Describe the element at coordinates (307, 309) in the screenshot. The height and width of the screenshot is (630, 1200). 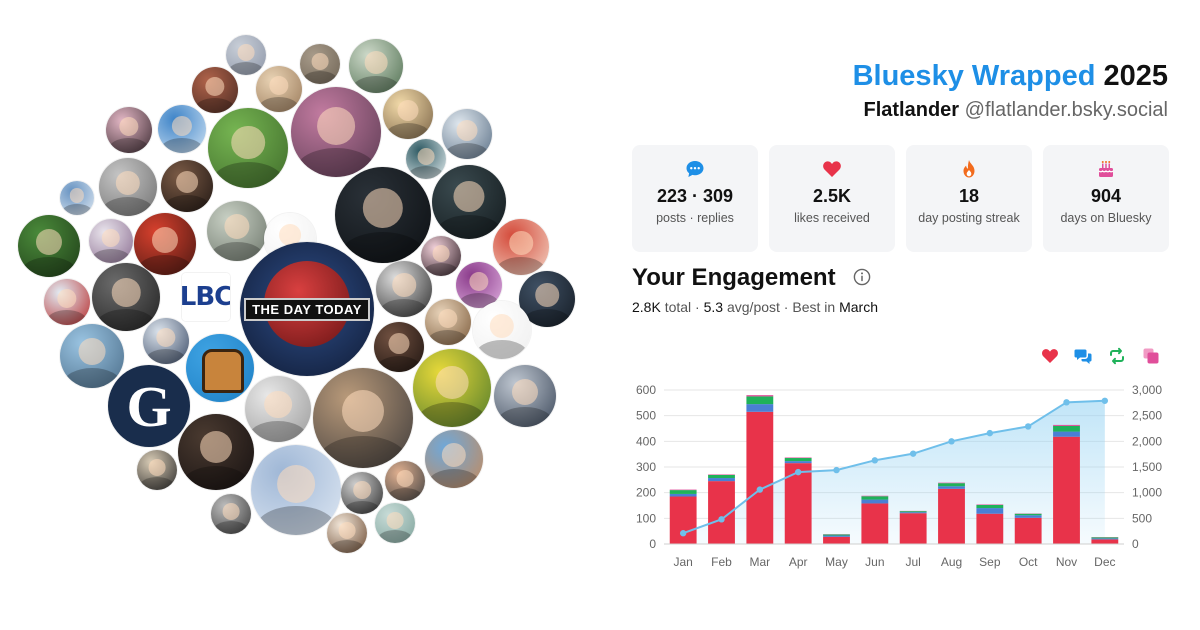
I see `avatar-day-today: THE DAY TODAY` at that location.